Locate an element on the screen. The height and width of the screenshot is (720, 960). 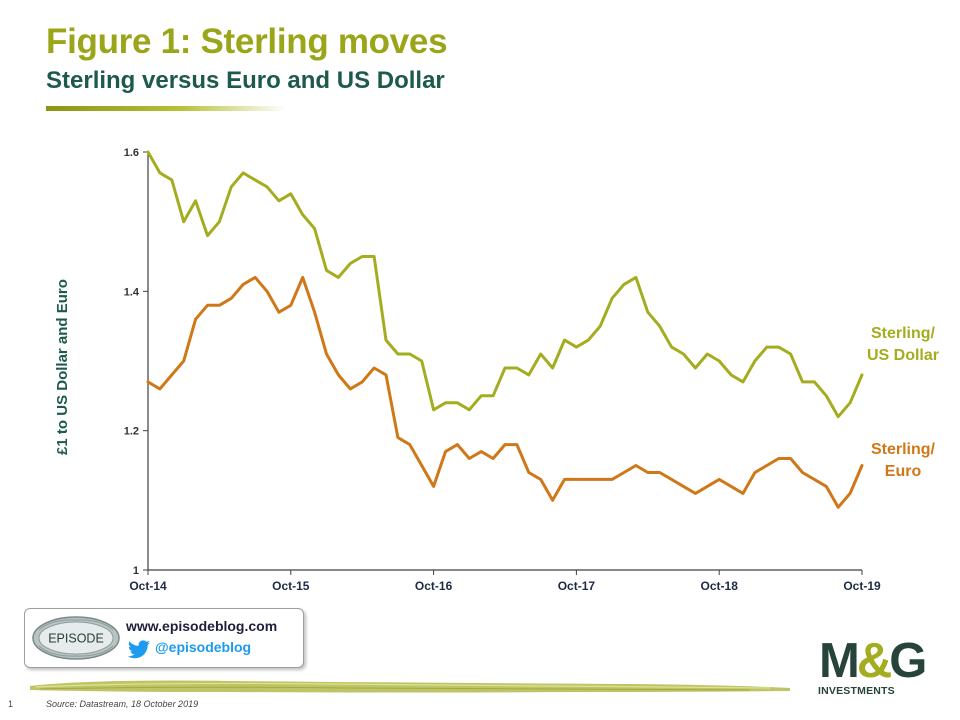
episode-logo-text: EPISODE is located at coordinates (76, 639).